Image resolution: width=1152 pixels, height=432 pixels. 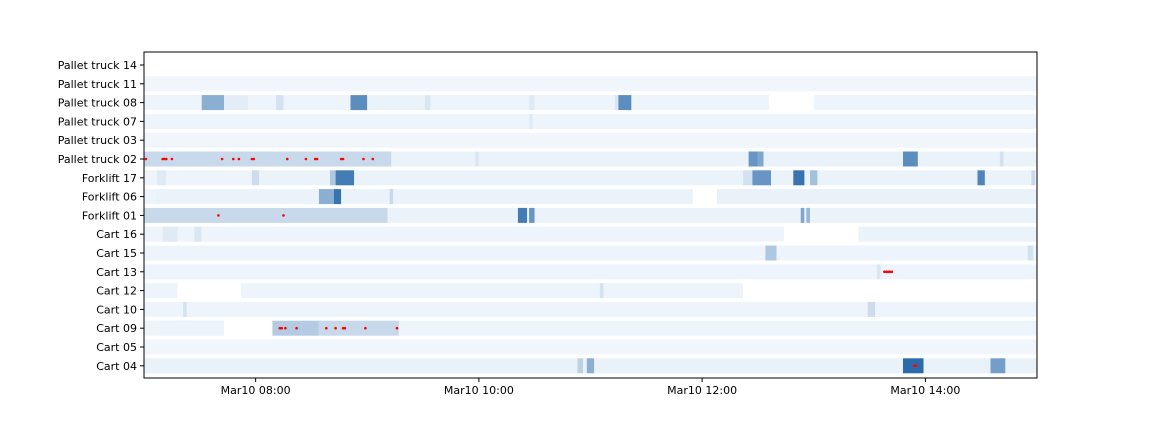 I want to click on y-tick-label: Forklift 06, so click(x=109, y=197).